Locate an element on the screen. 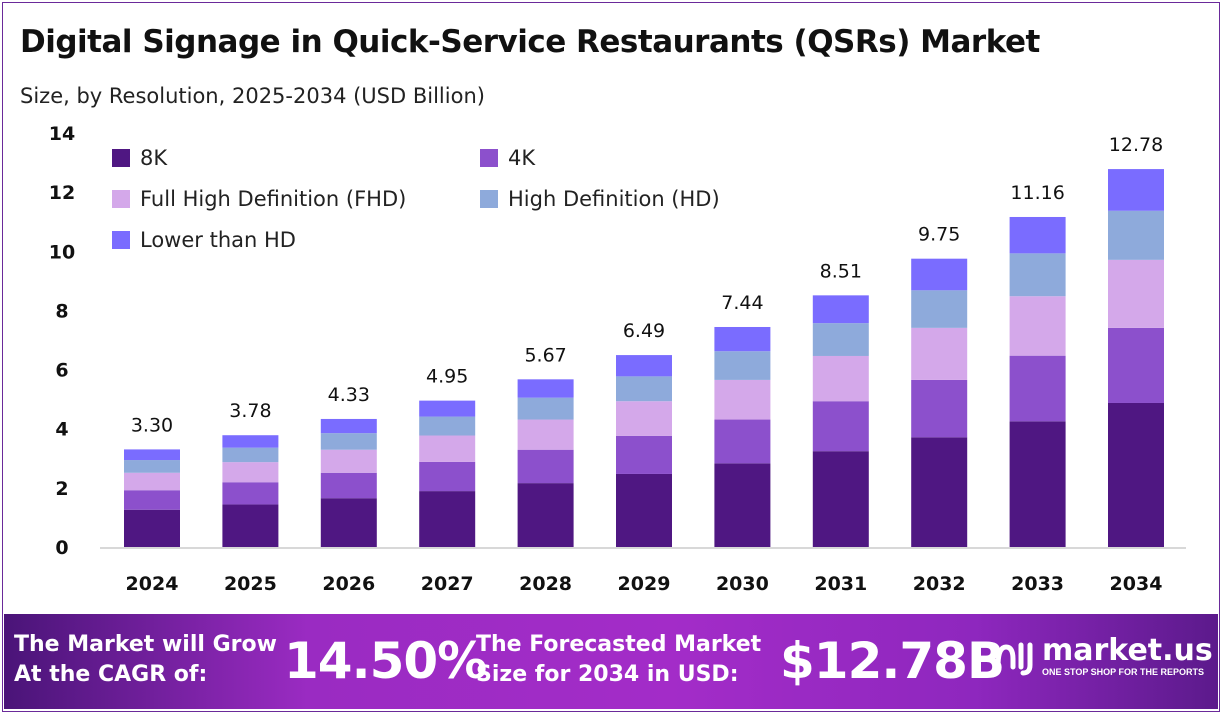  y-tick-label: 8 is located at coordinates (61, 311).